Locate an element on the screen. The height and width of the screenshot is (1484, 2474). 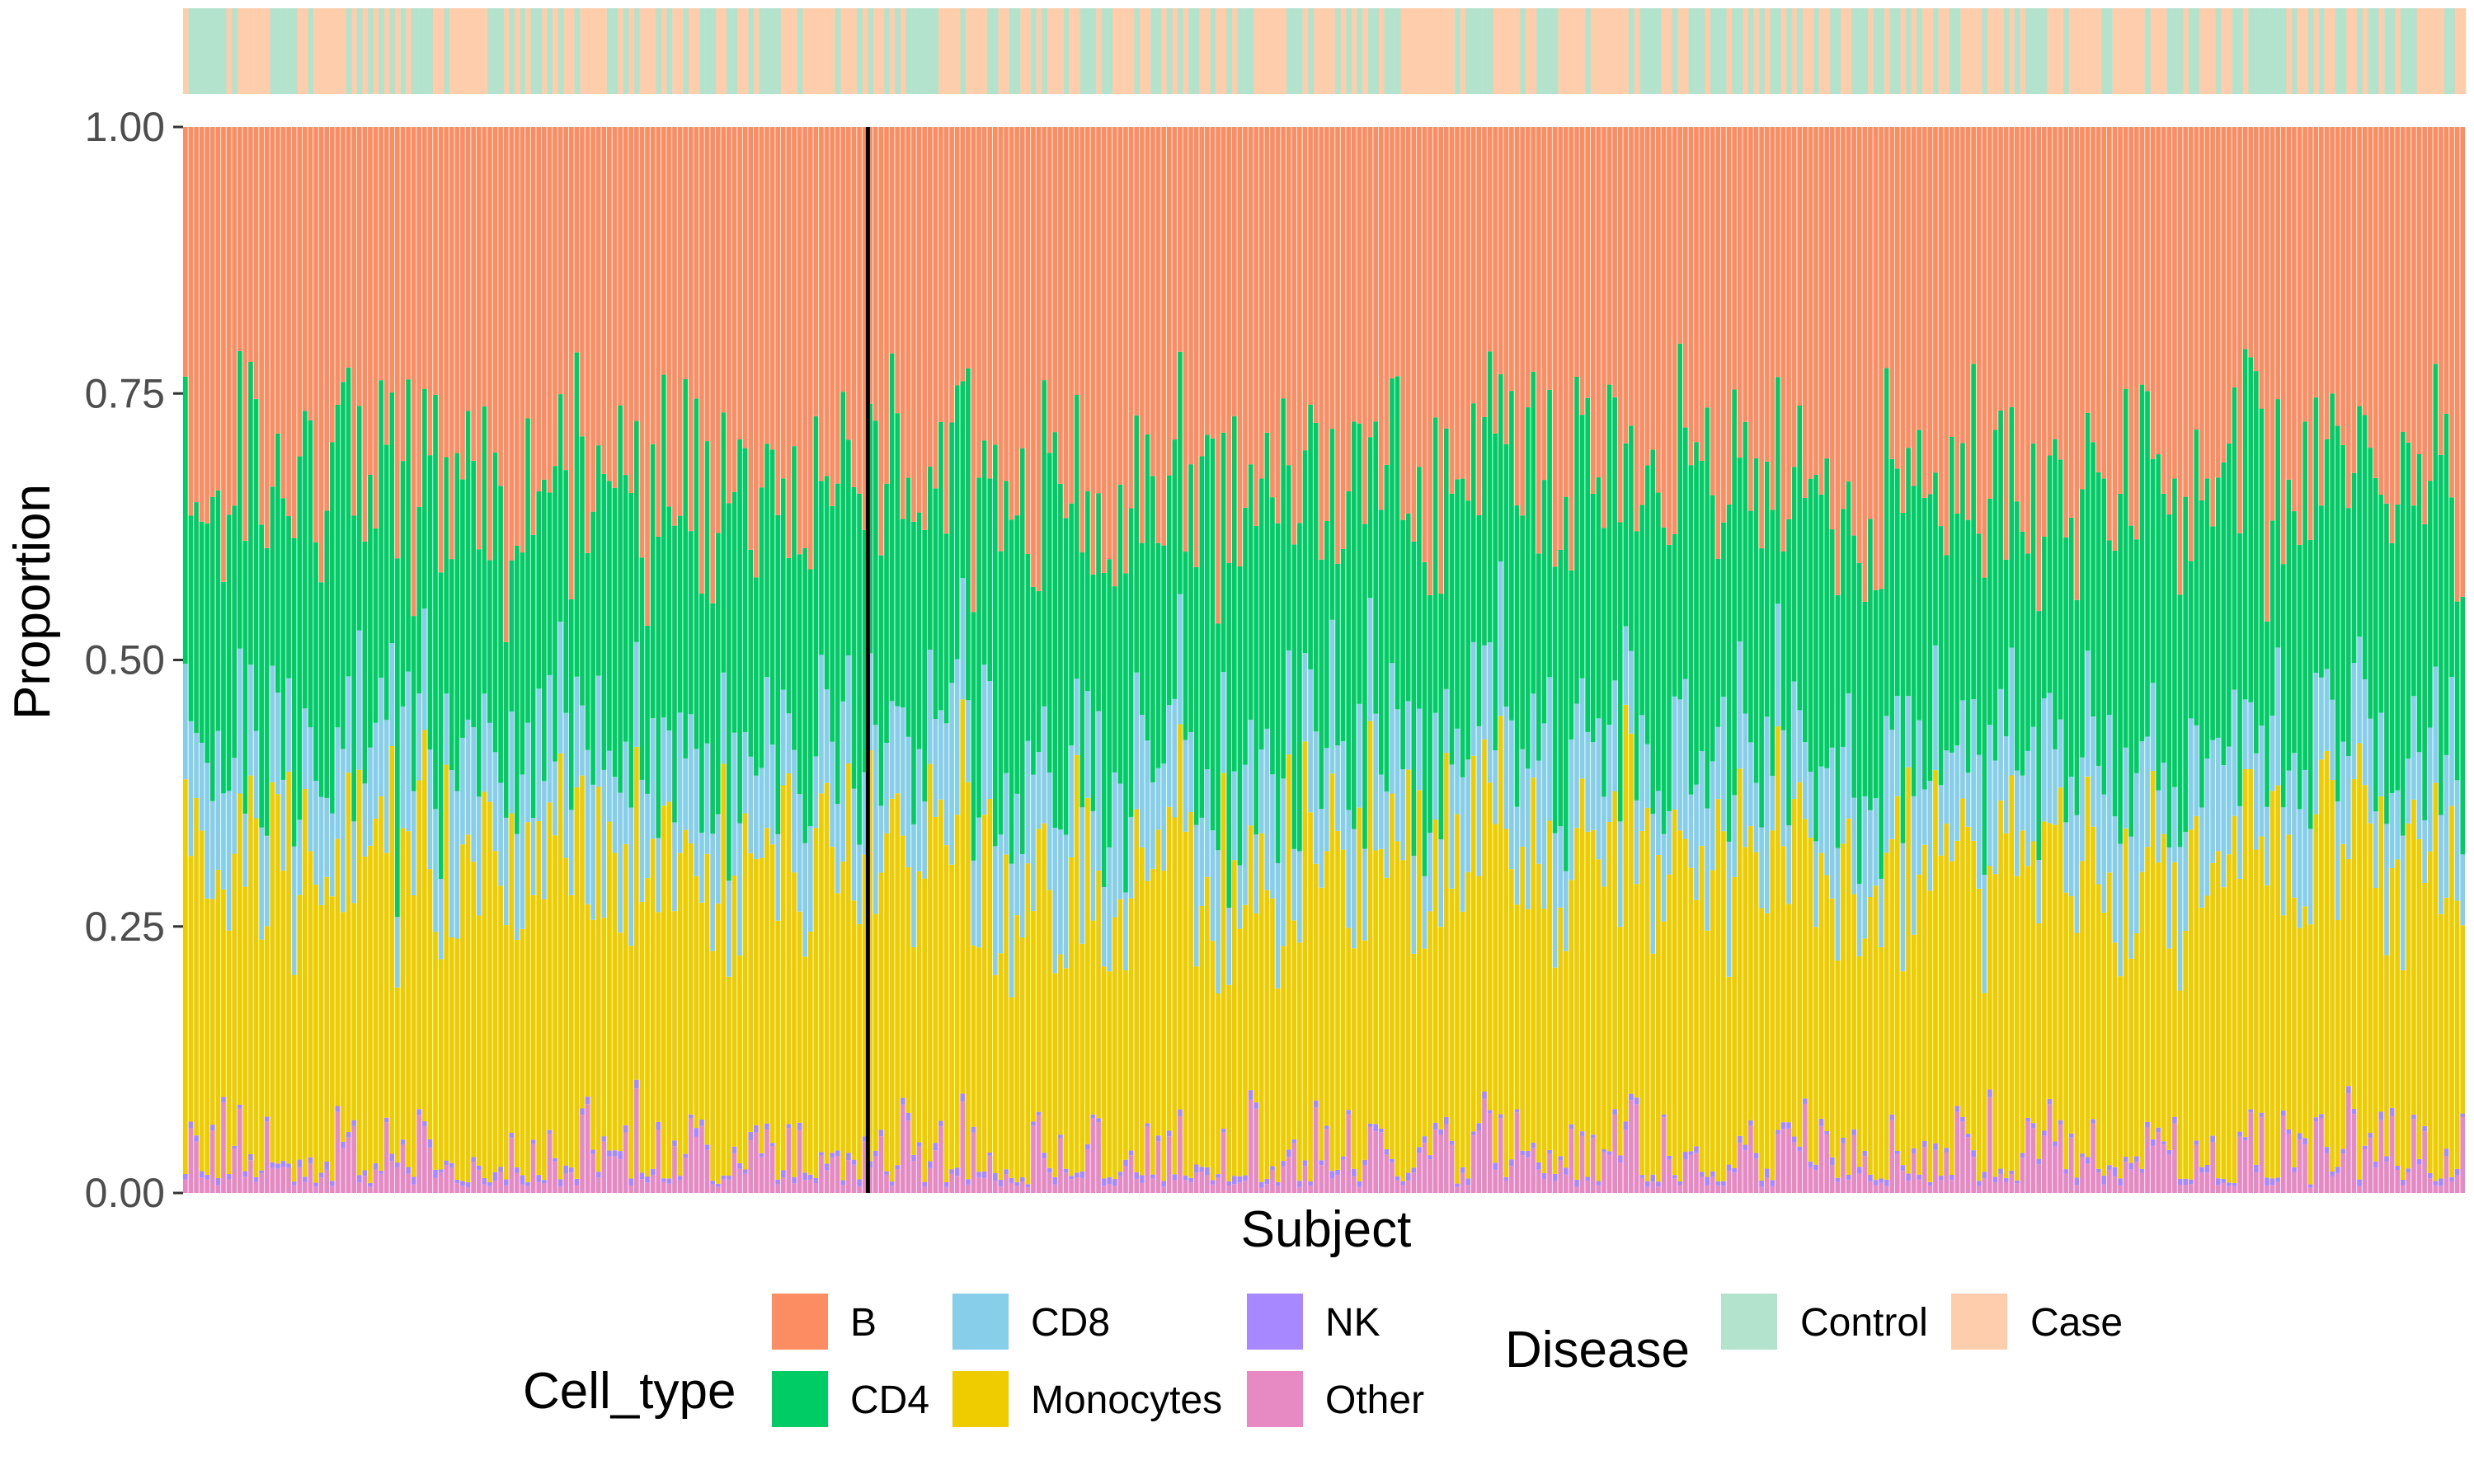
legend-disease: Control Case is located at coordinates (1922, 1322).